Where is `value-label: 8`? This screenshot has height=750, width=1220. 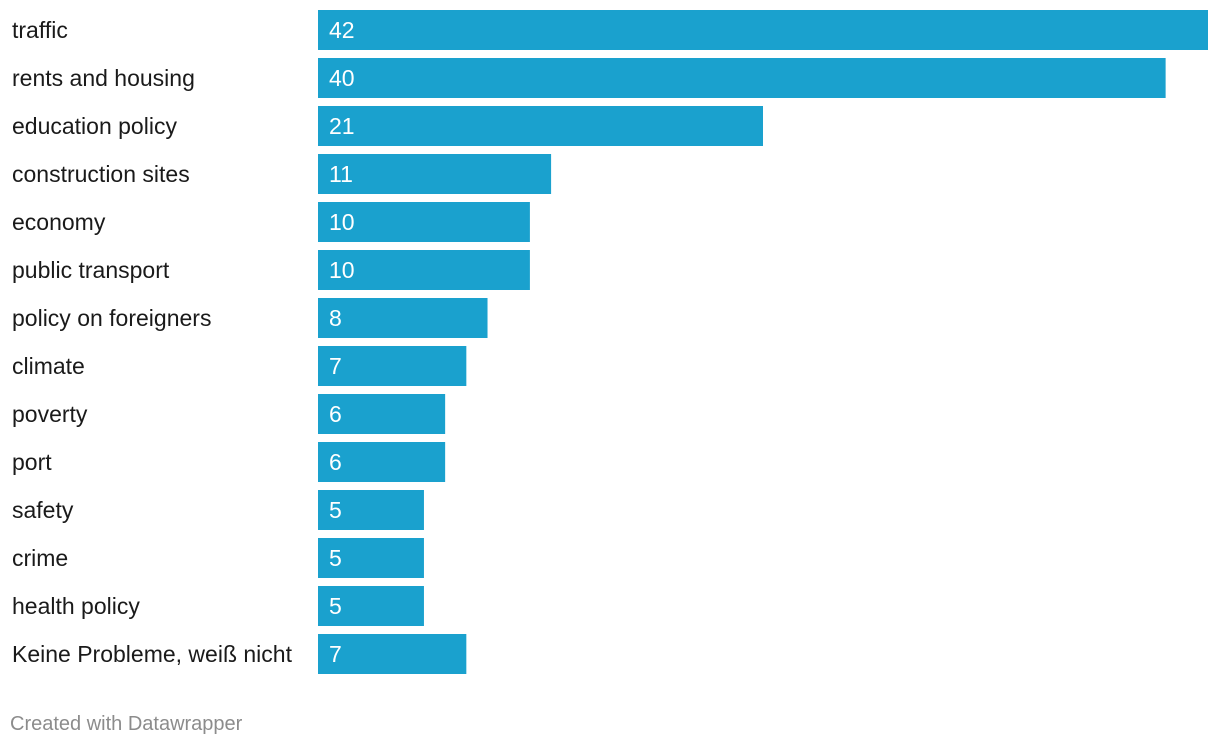 value-label: 8 is located at coordinates (335, 318).